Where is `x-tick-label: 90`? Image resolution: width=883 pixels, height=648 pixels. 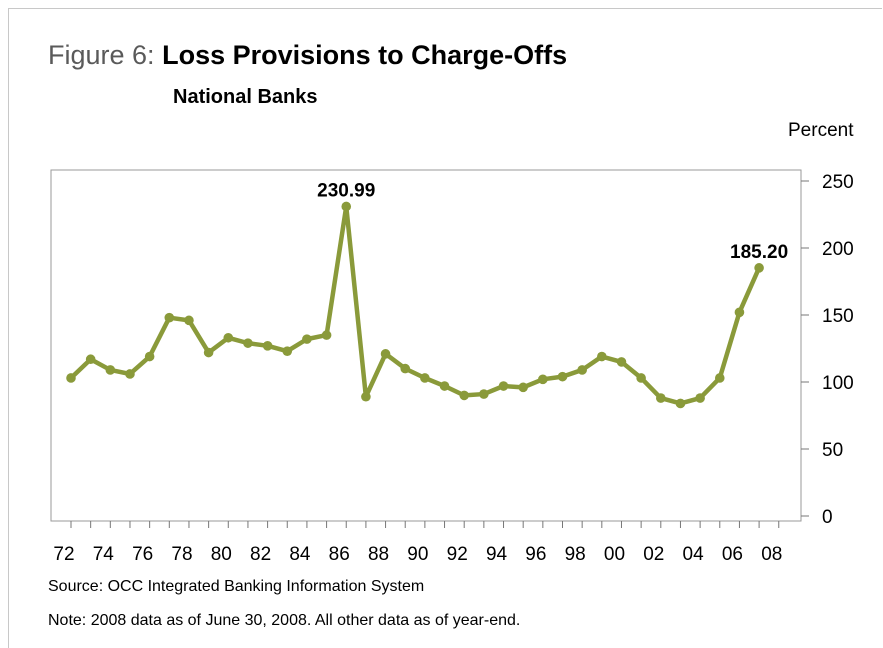
x-tick-label: 90 is located at coordinates (417, 554).